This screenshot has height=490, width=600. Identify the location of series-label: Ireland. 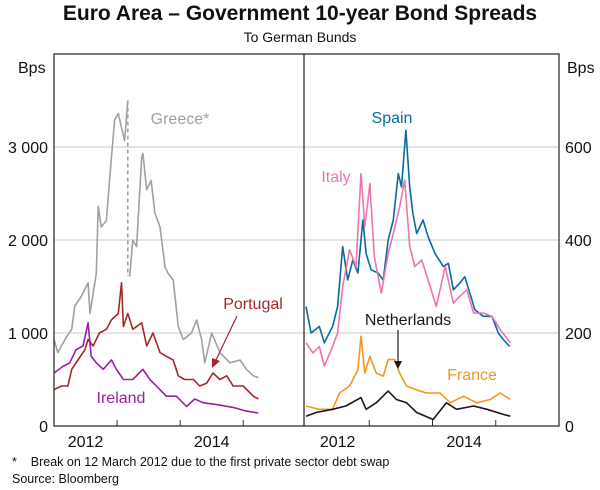
(121, 398).